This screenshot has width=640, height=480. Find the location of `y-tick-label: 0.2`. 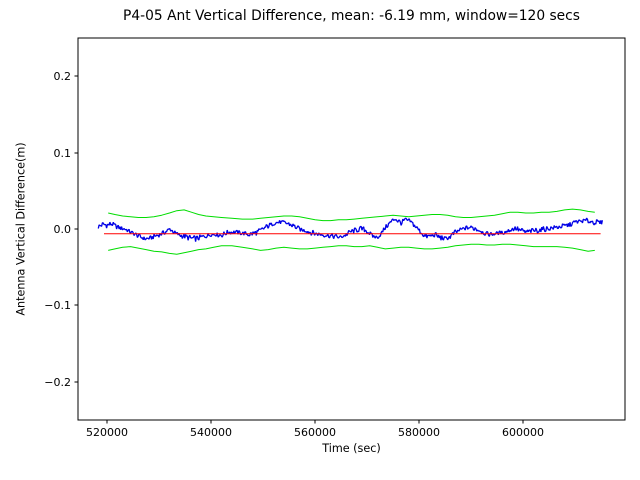

y-tick-label: 0.2 is located at coordinates (63, 76).